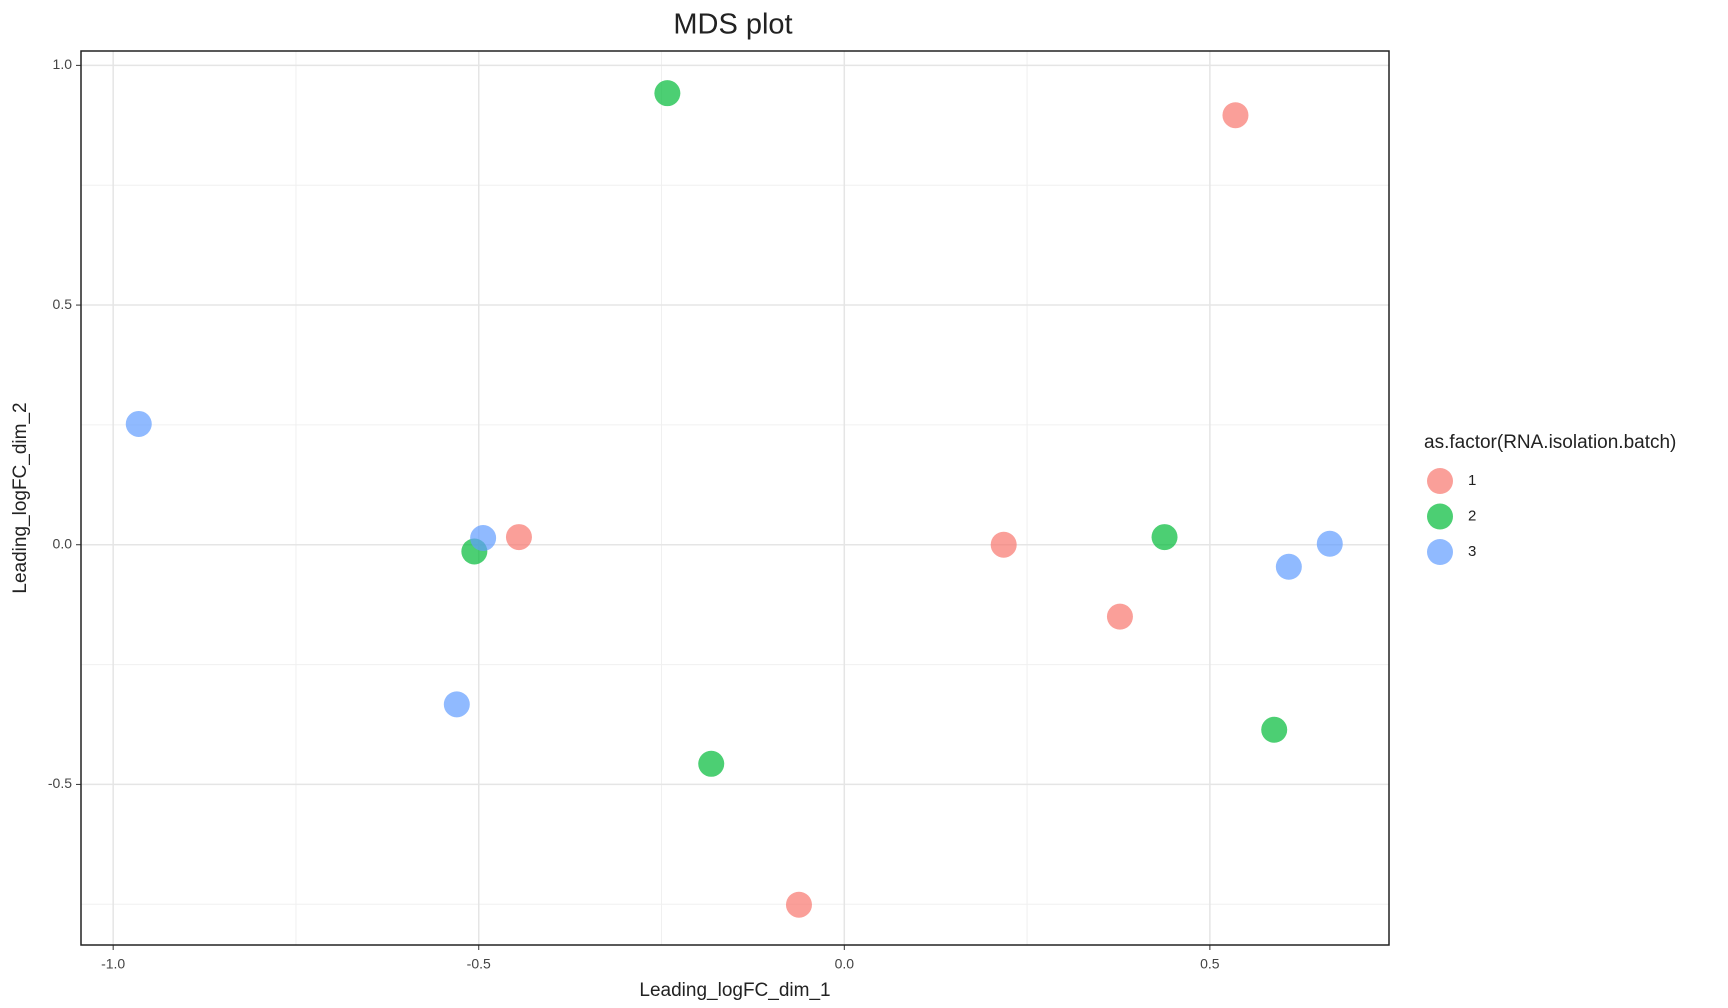 This screenshot has height=1008, width=1728. What do you see at coordinates (1472, 480) in the screenshot?
I see `legend-label: 1` at bounding box center [1472, 480].